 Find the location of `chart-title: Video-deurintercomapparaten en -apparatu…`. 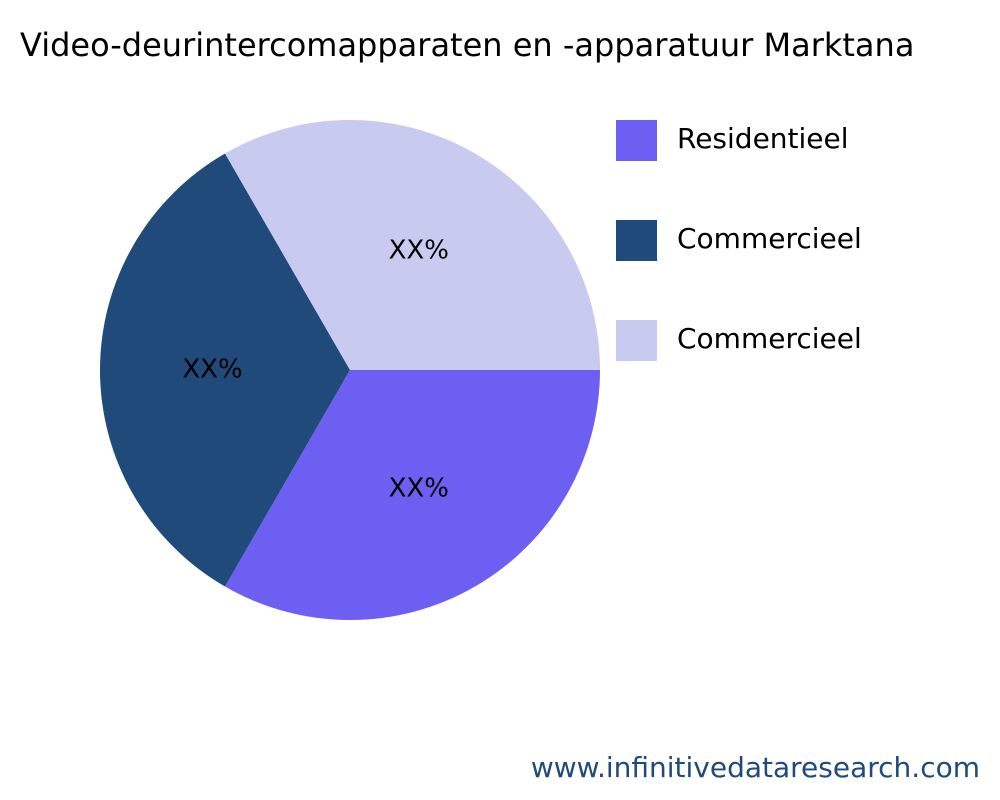

chart-title: Video-deurintercomapparaten en -apparatu… is located at coordinates (467, 45).